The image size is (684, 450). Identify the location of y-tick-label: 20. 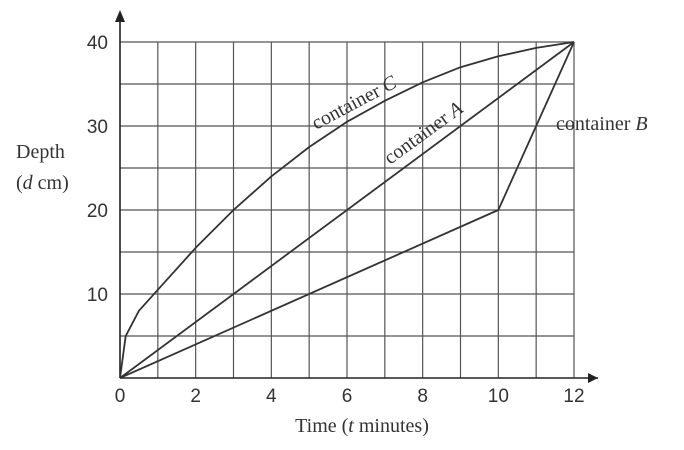
(97, 211).